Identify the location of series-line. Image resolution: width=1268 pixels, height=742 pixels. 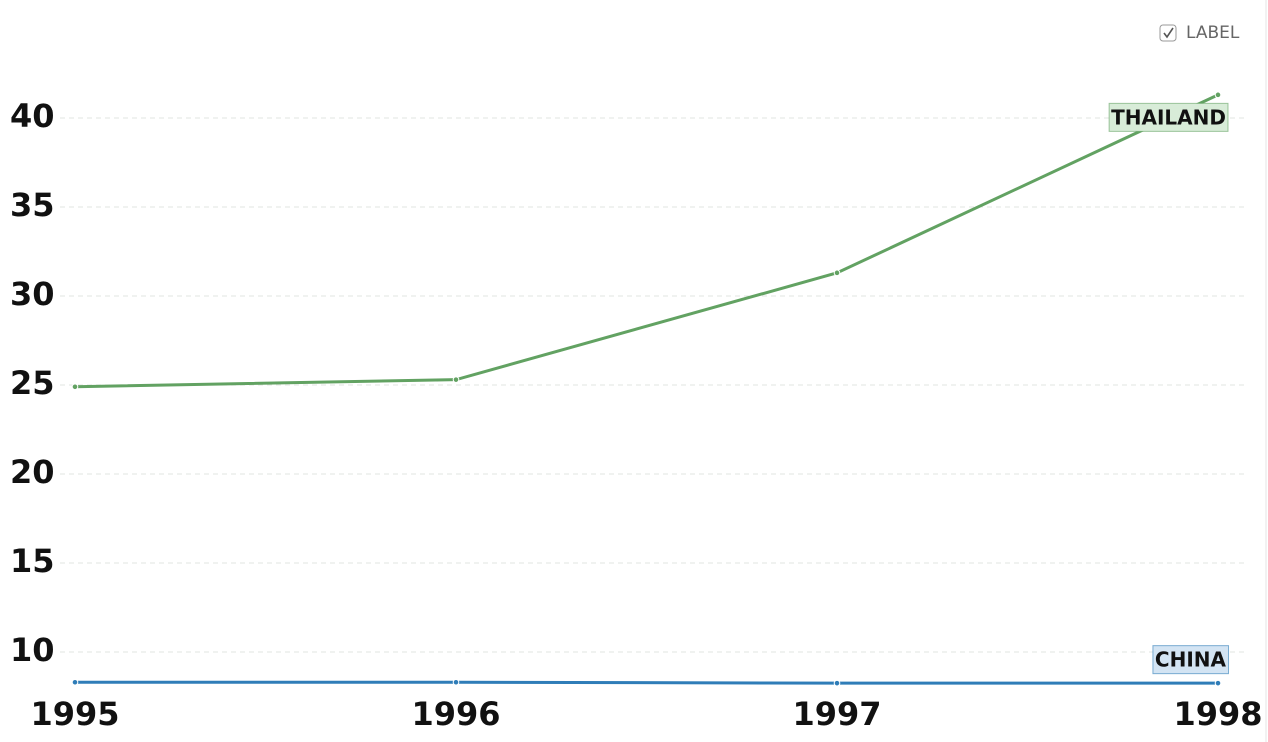
(646, 682).